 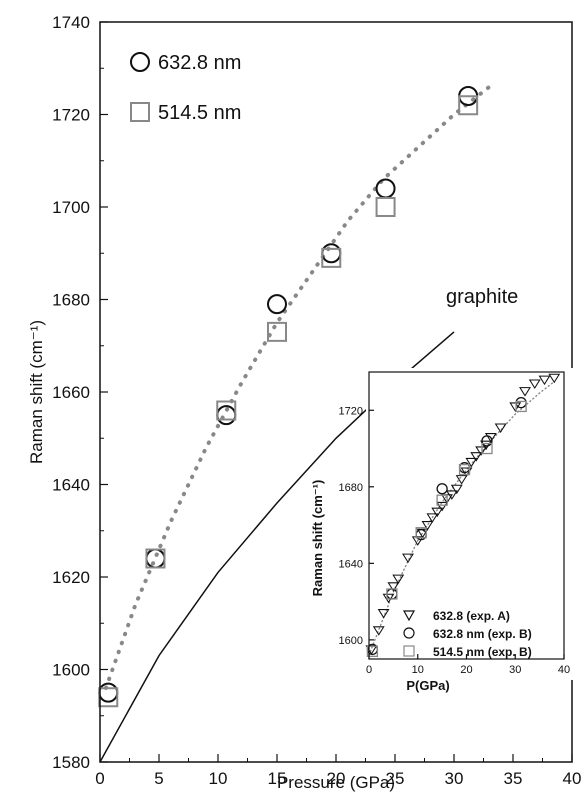 I want to click on legend-label-632: 632.8 nm, so click(x=199, y=63).